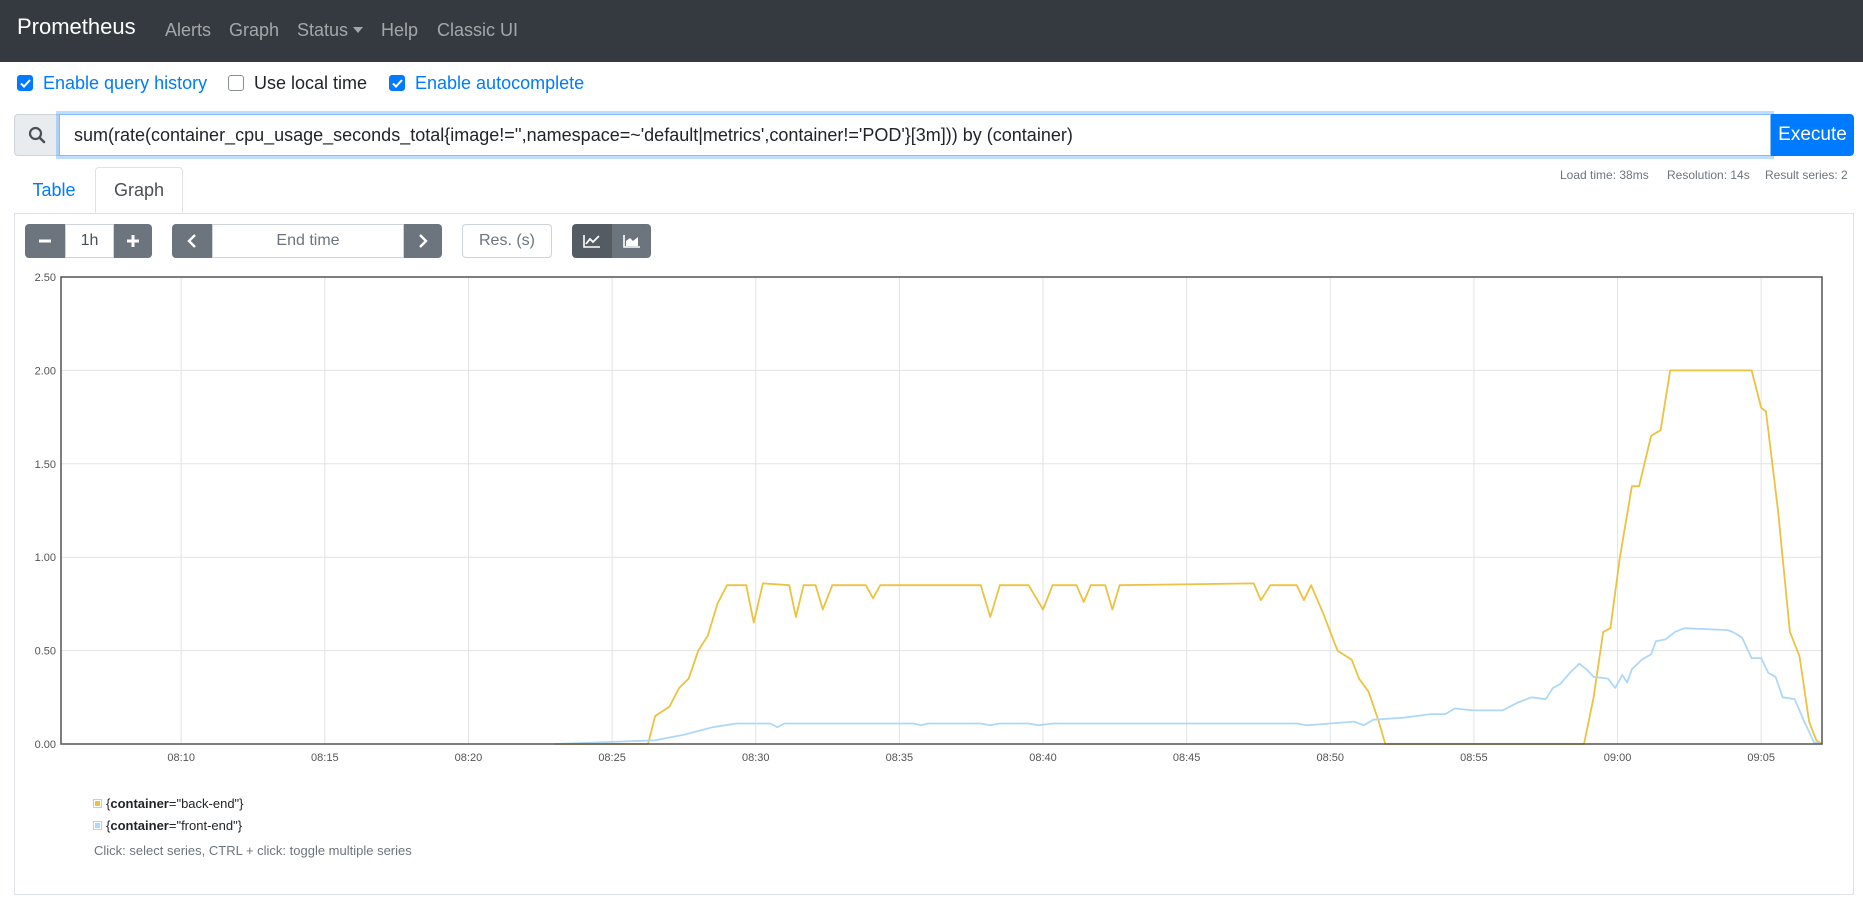 The width and height of the screenshot is (1863, 900). Describe the element at coordinates (188, 30) in the screenshot. I see `nav-alerts: Alerts` at that location.